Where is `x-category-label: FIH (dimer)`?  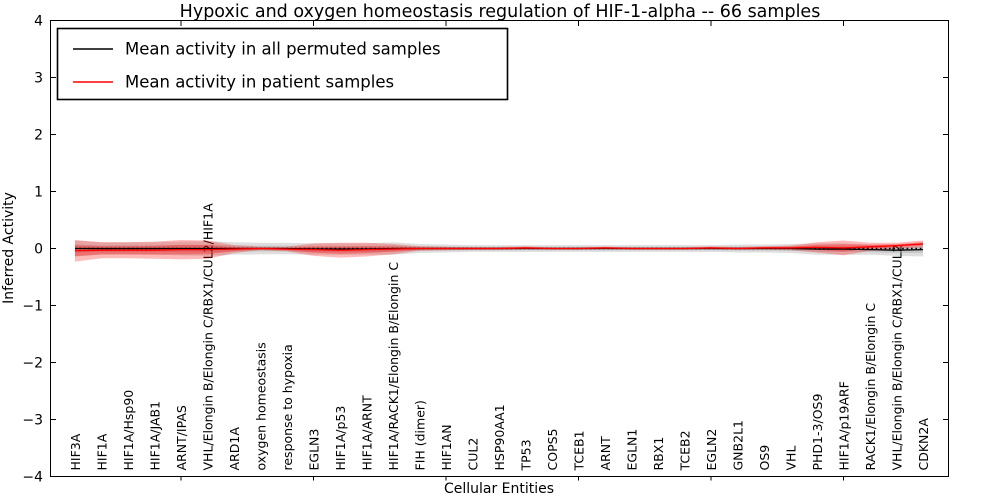 x-category-label: FIH (dimer) is located at coordinates (419, 435).